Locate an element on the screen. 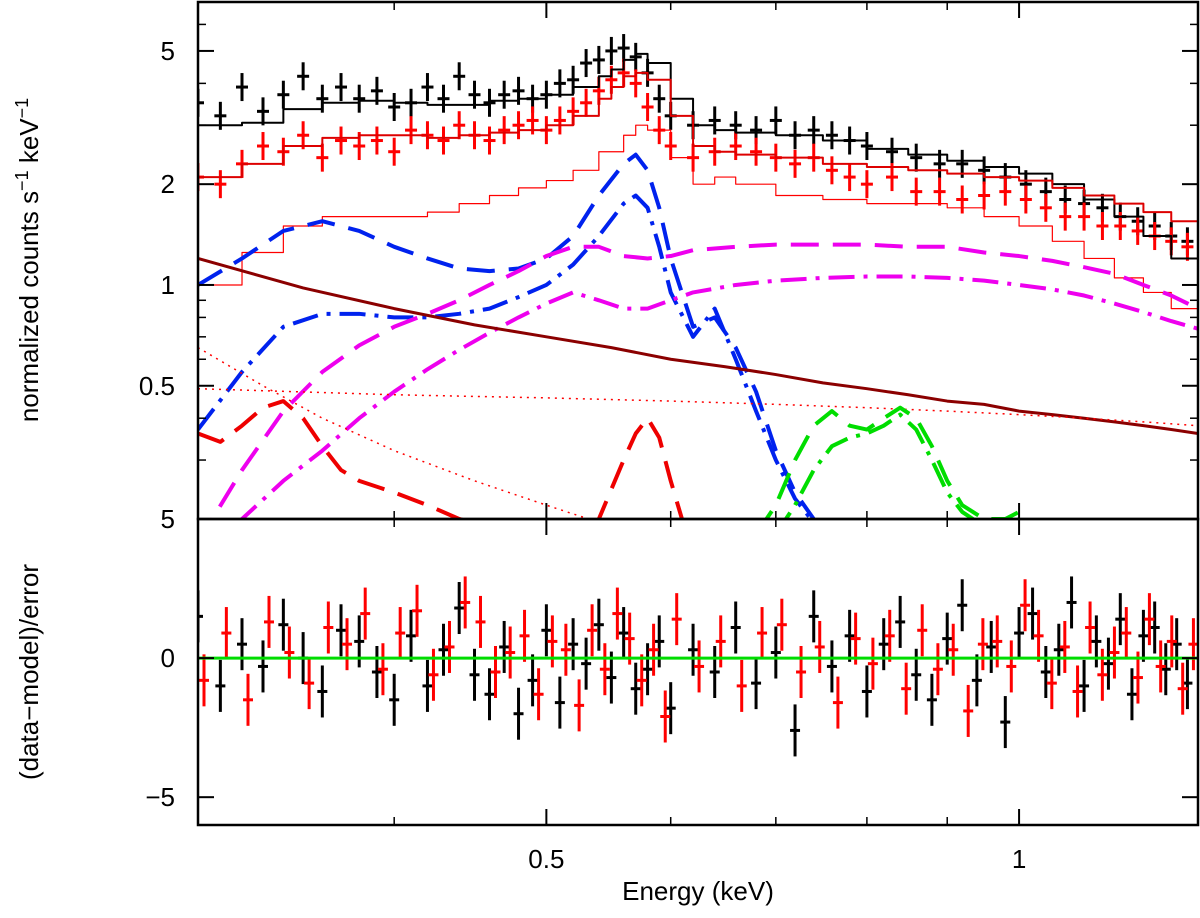 The image size is (1200, 918). x-axis-title: Energy (keV) is located at coordinates (698, 891).